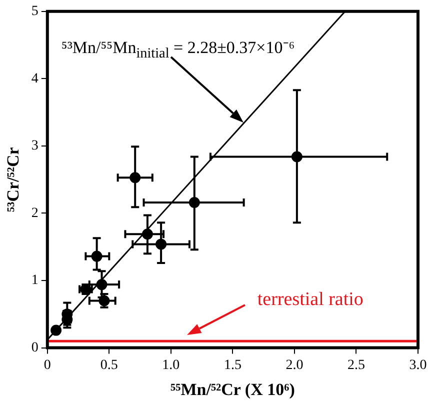  Describe the element at coordinates (34, 280) in the screenshot. I see `y-tick-label: 1` at that location.